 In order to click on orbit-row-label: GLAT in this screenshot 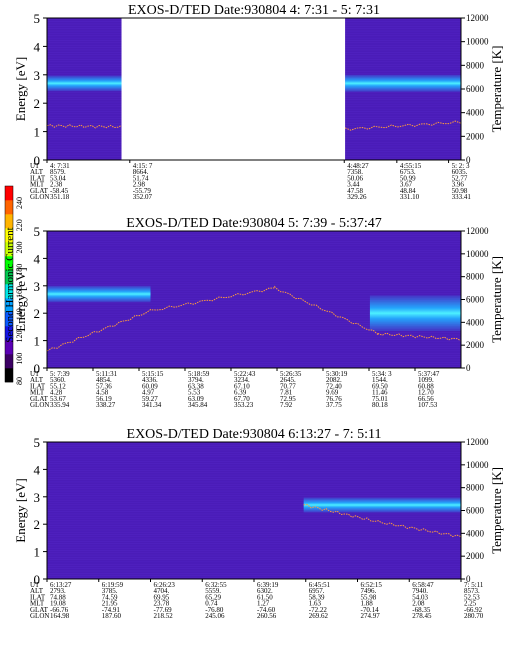, I will do `click(39, 191)`.